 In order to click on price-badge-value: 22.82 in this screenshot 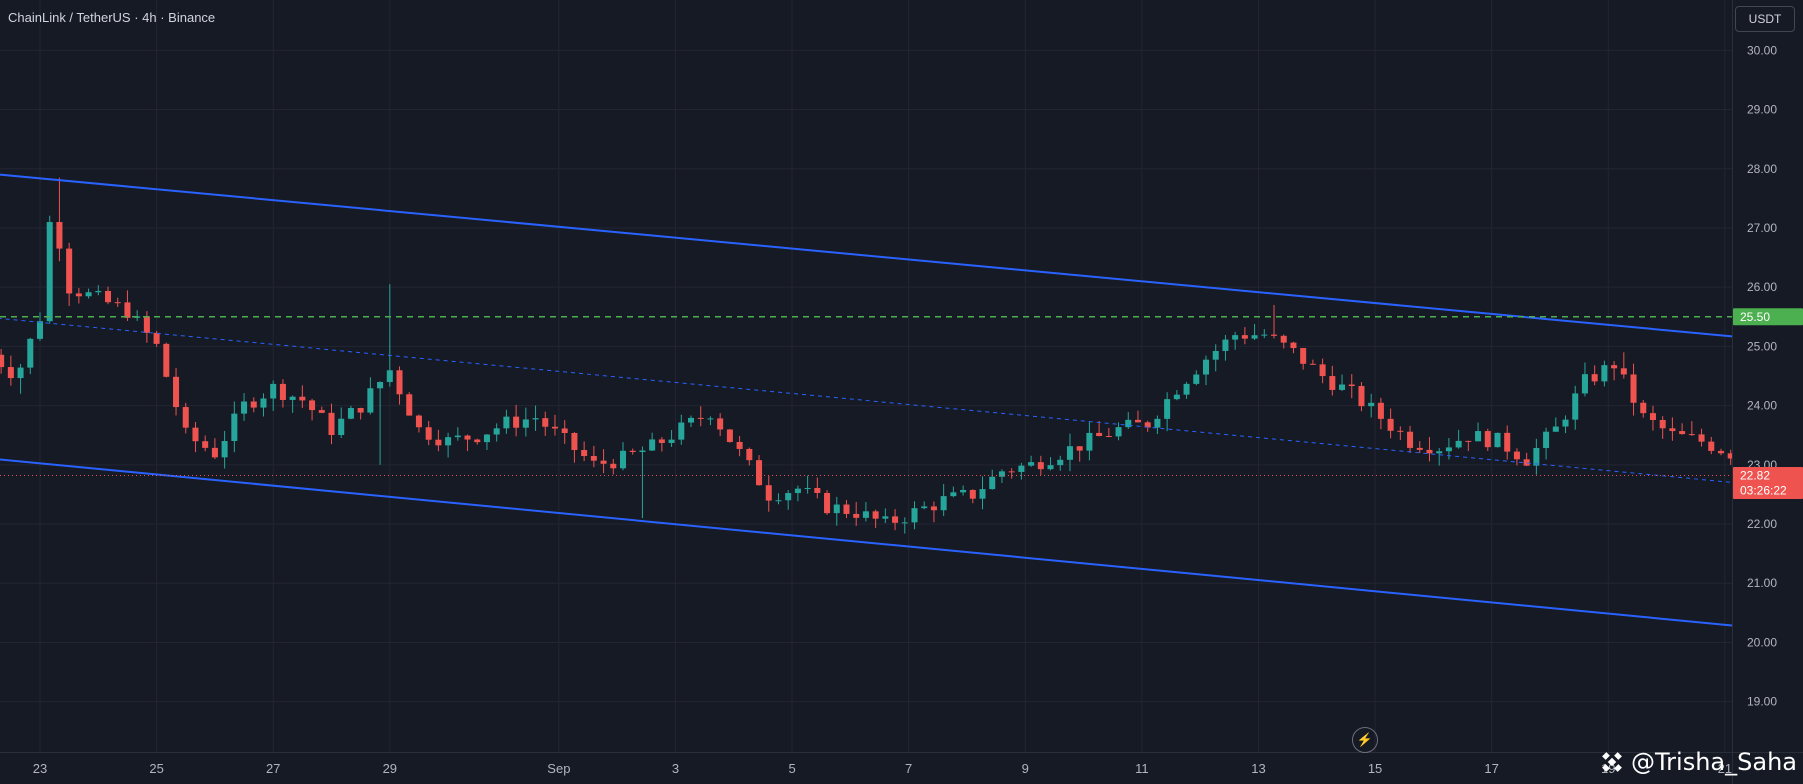, I will do `click(1755, 475)`.